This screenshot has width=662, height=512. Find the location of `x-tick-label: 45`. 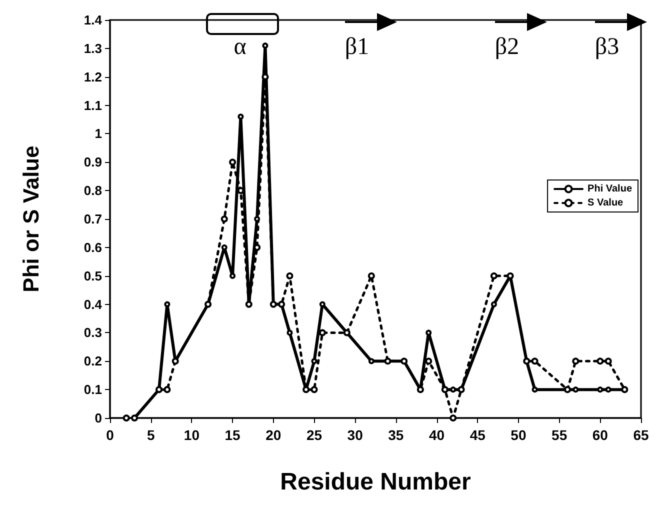

x-tick-label: 45 is located at coordinates (478, 435).